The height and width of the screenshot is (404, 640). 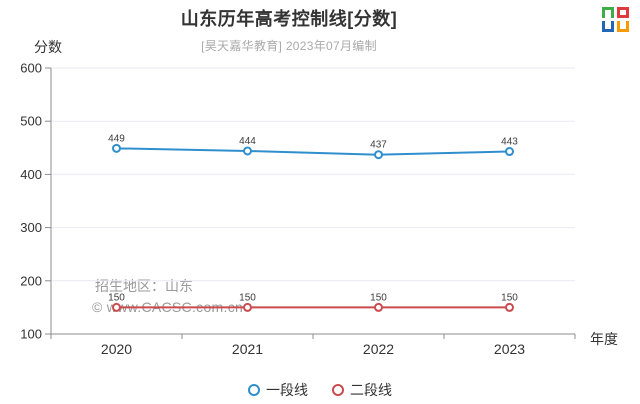 I want to click on data-point-label: 444, so click(x=247, y=141).